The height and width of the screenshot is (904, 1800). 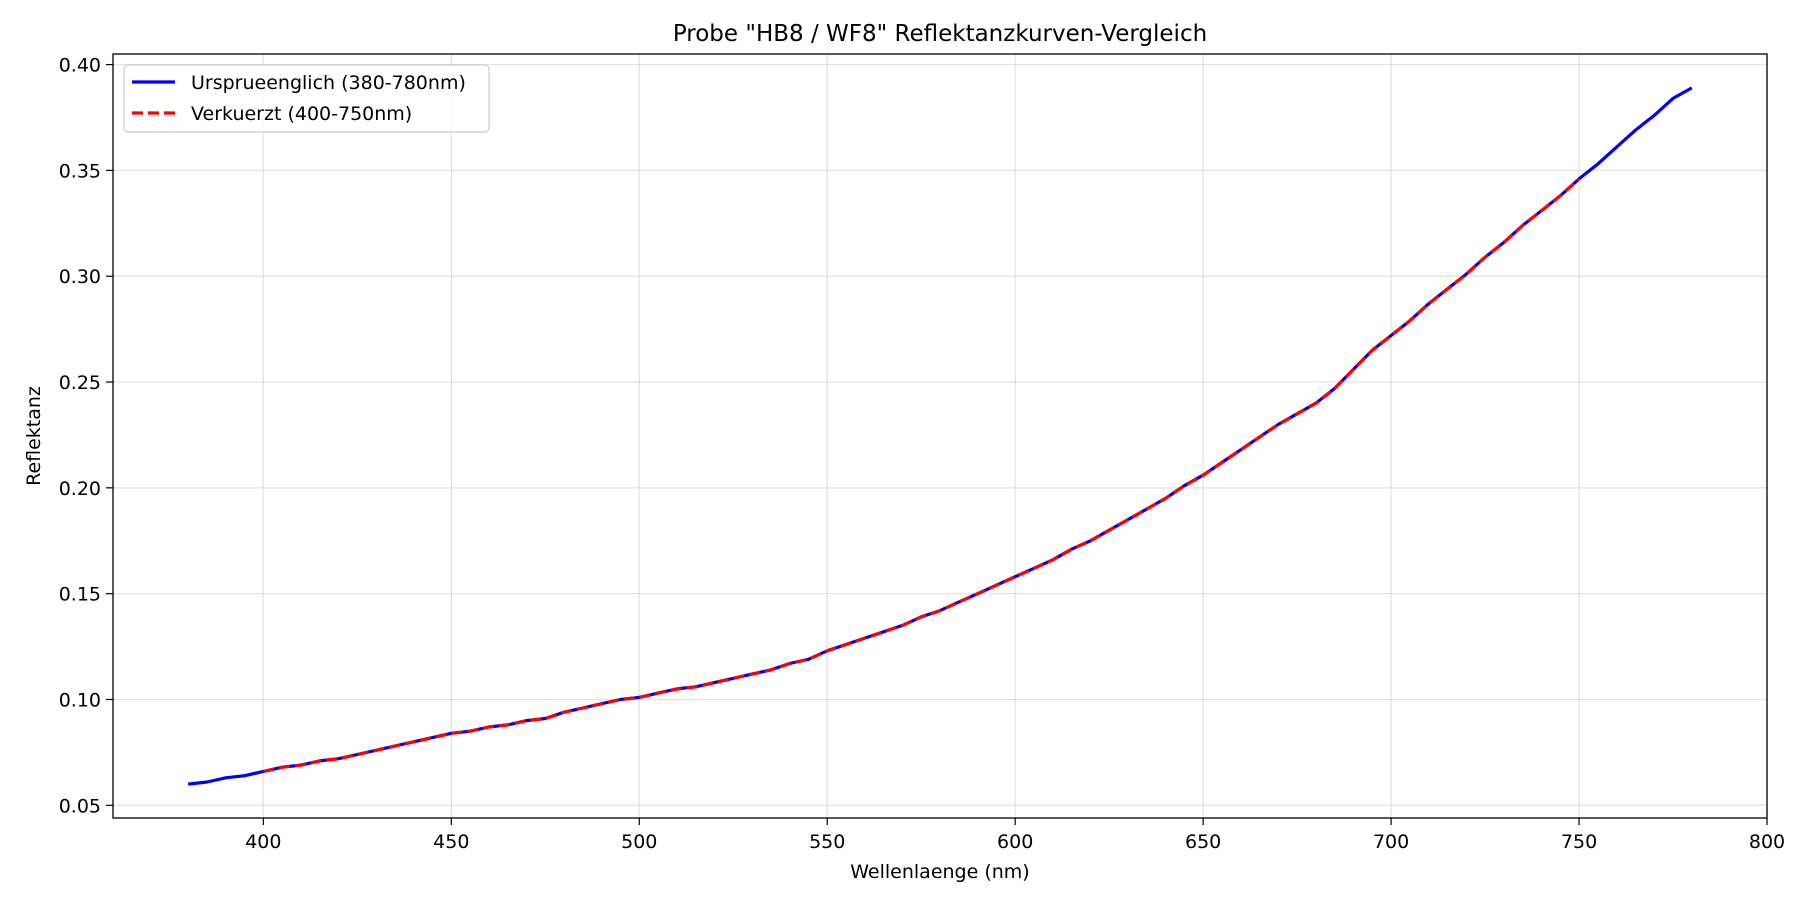 What do you see at coordinates (301, 114) in the screenshot?
I see `legend-label-shortened: Verkuerzt (400-750nm)` at bounding box center [301, 114].